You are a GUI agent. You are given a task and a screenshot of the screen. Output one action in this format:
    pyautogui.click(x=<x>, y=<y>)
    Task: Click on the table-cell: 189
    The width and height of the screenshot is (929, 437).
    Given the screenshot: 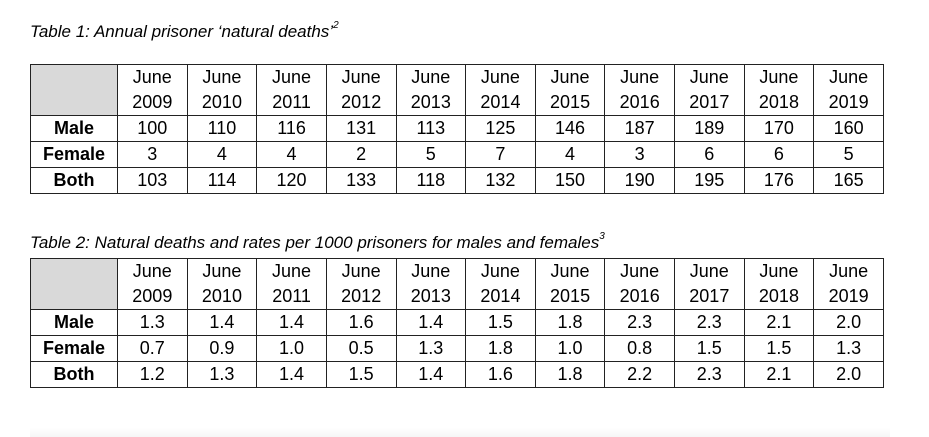 What is the action you would take?
    pyautogui.click(x=709, y=128)
    